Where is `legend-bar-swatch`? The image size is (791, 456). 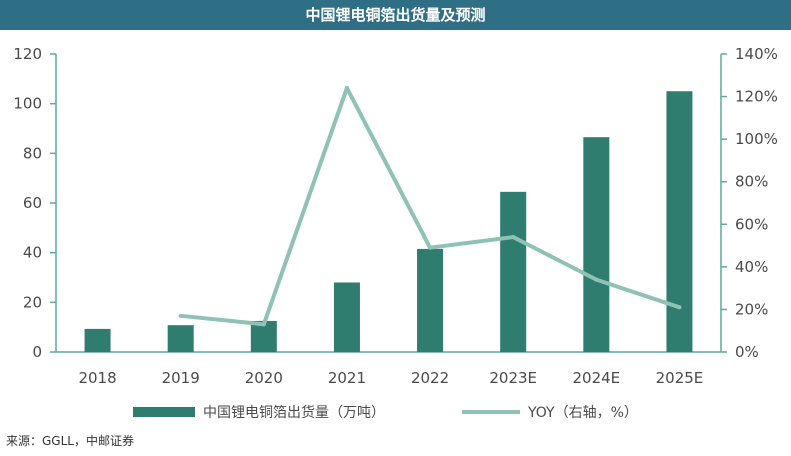 legend-bar-swatch is located at coordinates (164, 412).